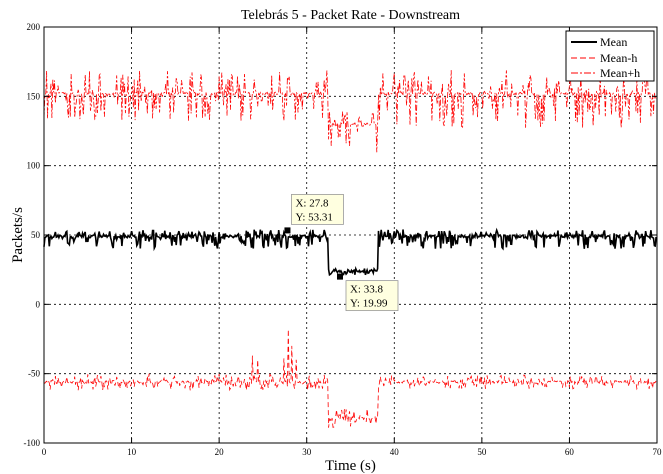 The width and height of the screenshot is (663, 474). What do you see at coordinates (395, 452) in the screenshot?
I see `x-tick-label: 40` at bounding box center [395, 452].